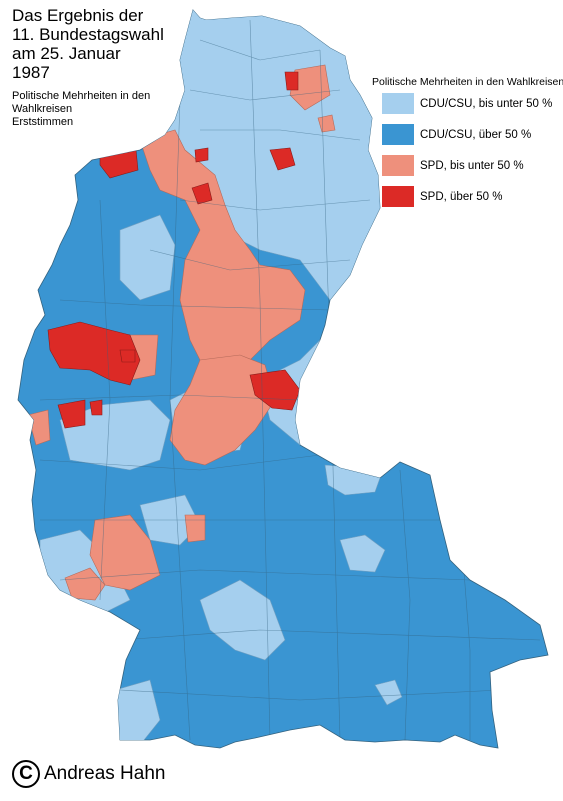  Describe the element at coordinates (486, 103) in the screenshot. I see `legend-label: CDU/CSU, bis unter 50 %` at that location.